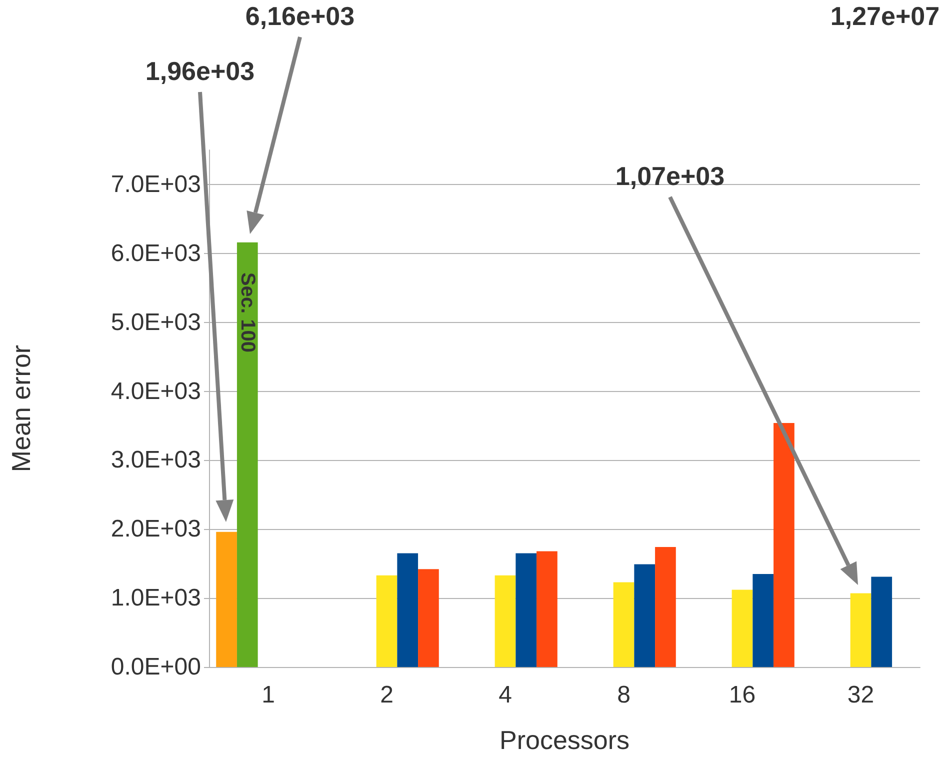  Describe the element at coordinates (155, 253) in the screenshot. I see `y-tick-label: 6.0E+03` at that location.